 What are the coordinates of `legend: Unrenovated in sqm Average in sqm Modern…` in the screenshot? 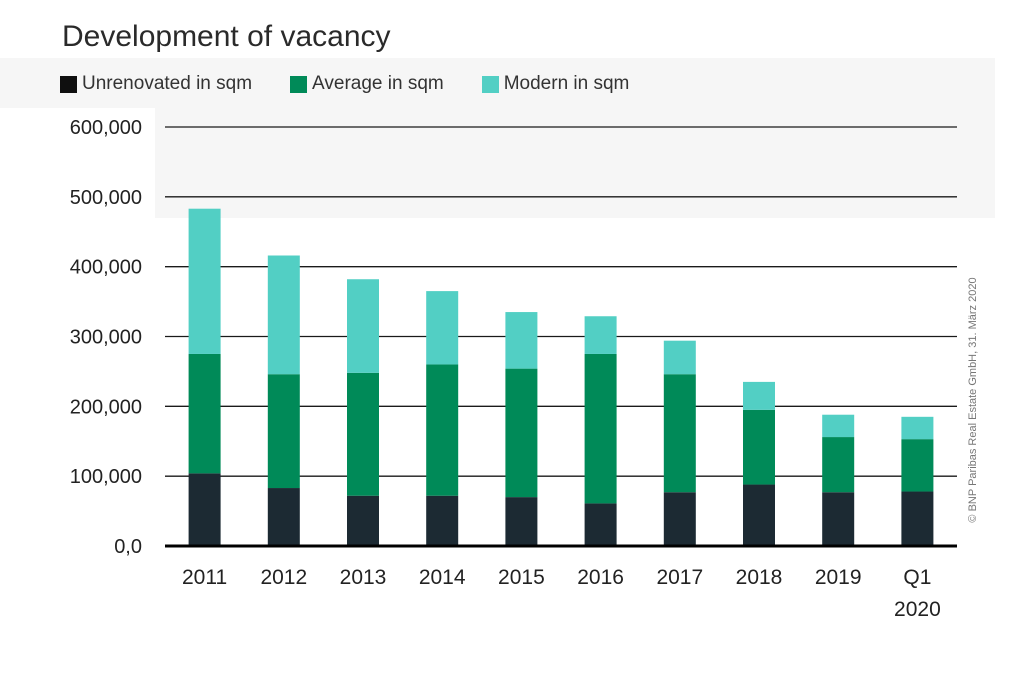 It's located at (363, 84).